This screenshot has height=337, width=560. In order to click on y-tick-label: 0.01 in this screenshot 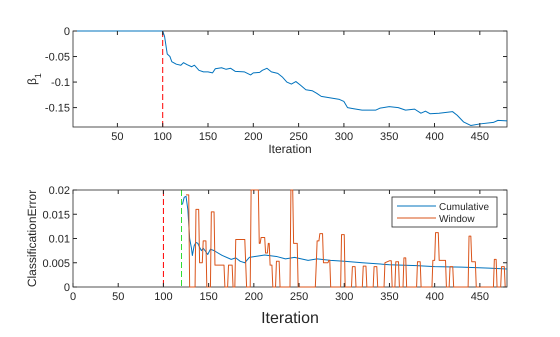, I will do `click(59, 240)`.